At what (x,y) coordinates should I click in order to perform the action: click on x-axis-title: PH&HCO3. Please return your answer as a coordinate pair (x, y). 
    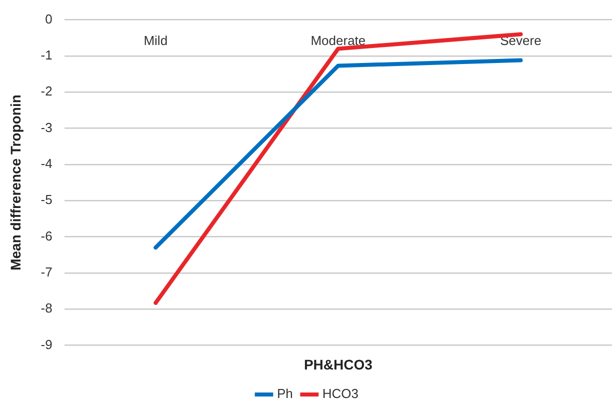
    Looking at the image, I should click on (338, 364).